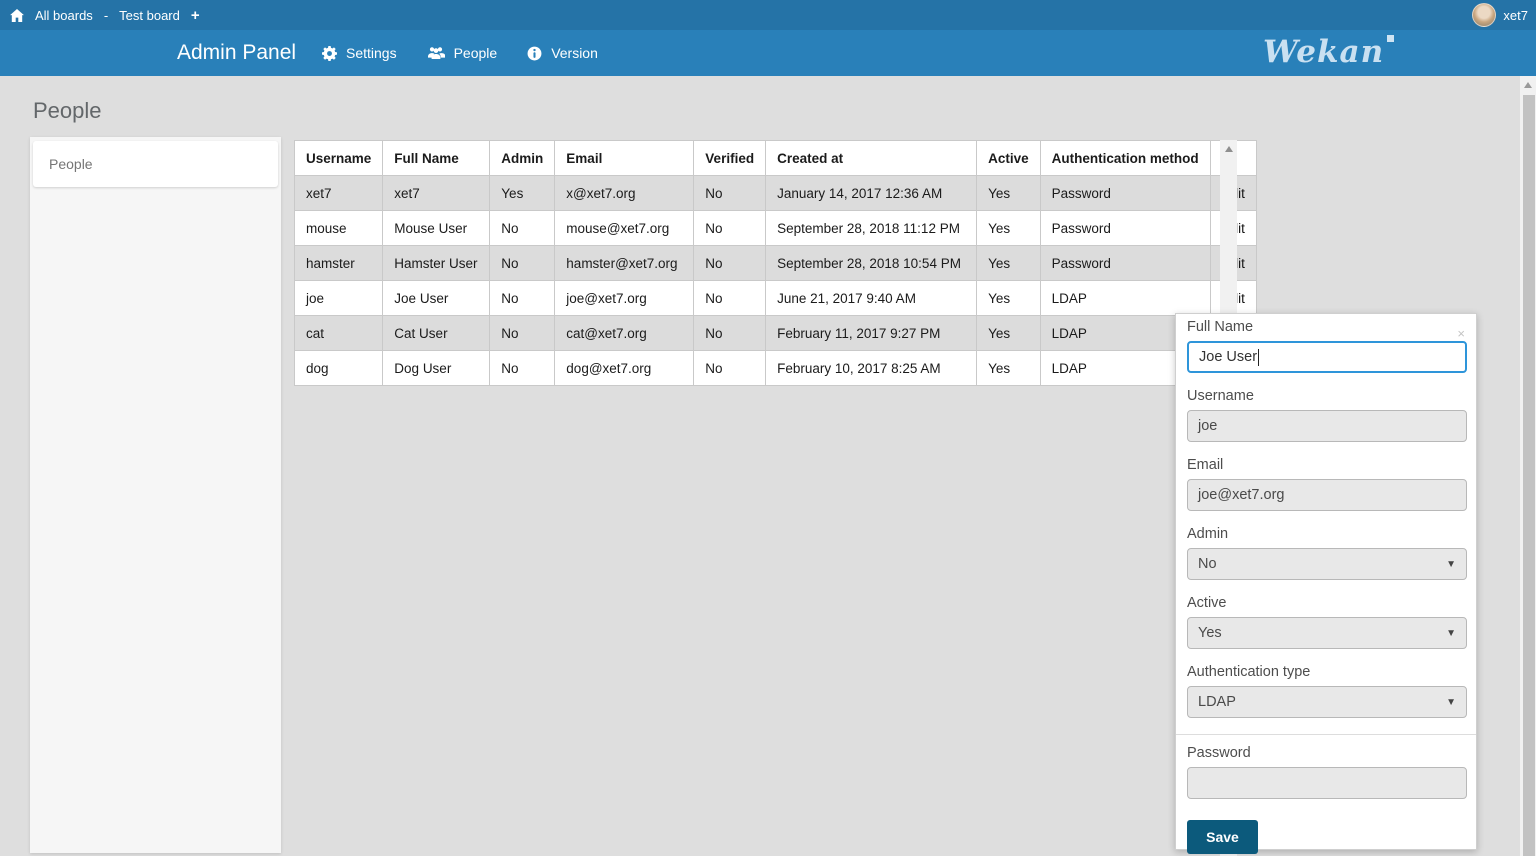  I want to click on auth-type-select: LDAP ▼, so click(1327, 702).